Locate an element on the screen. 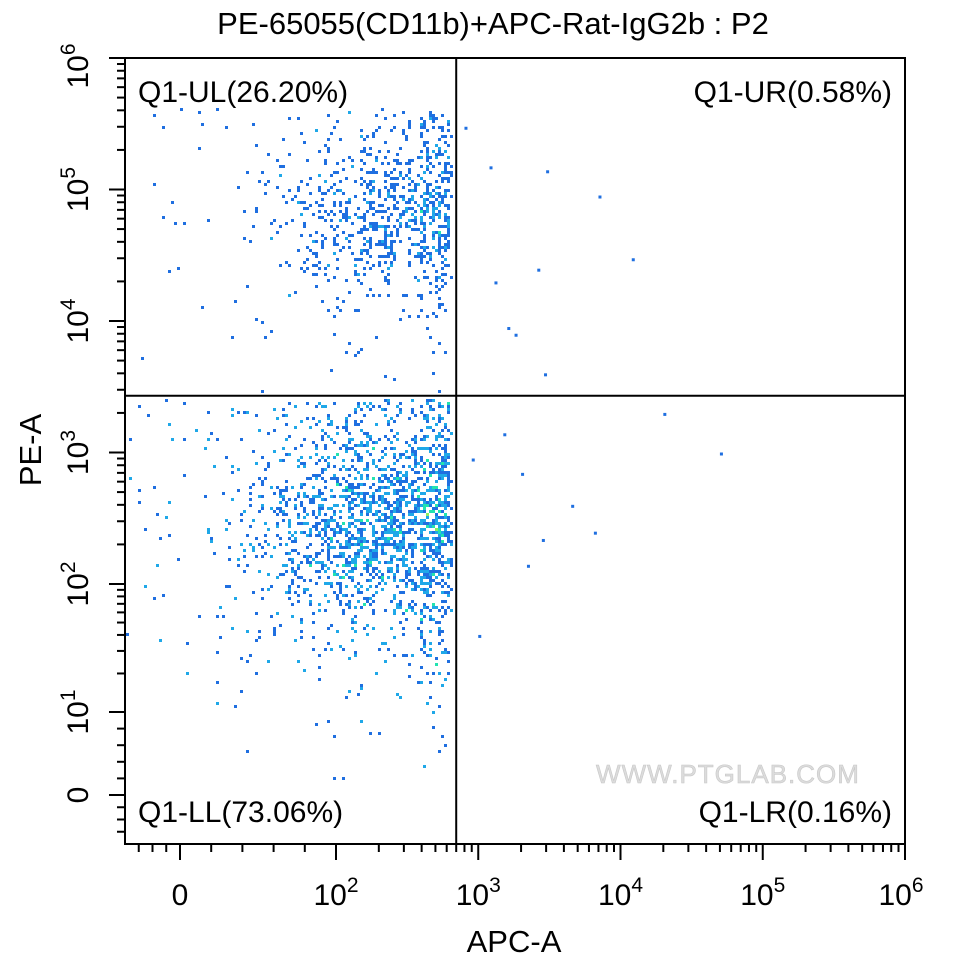  y-tick-label: 0 is located at coordinates (78, 795).